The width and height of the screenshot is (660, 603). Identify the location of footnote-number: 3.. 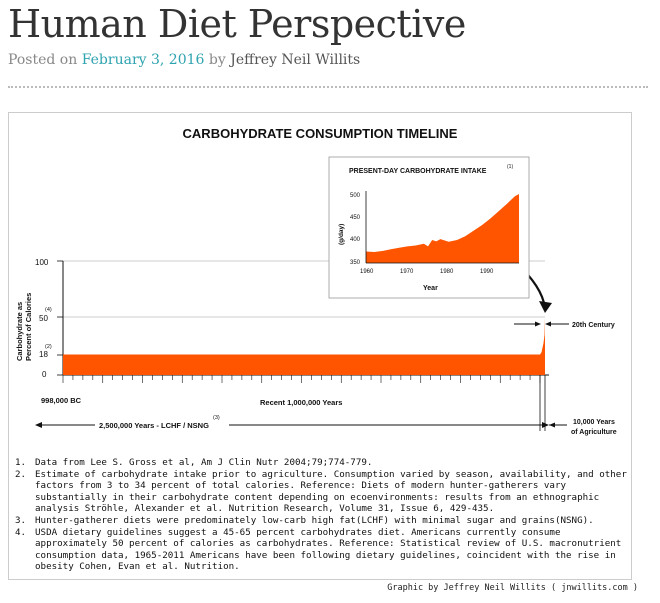
(21, 520).